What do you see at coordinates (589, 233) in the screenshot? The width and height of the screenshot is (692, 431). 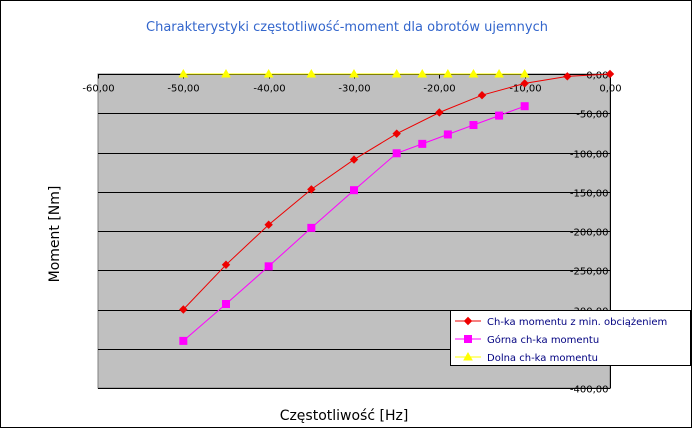 I see `y-tick-label: -200,00` at bounding box center [589, 233].